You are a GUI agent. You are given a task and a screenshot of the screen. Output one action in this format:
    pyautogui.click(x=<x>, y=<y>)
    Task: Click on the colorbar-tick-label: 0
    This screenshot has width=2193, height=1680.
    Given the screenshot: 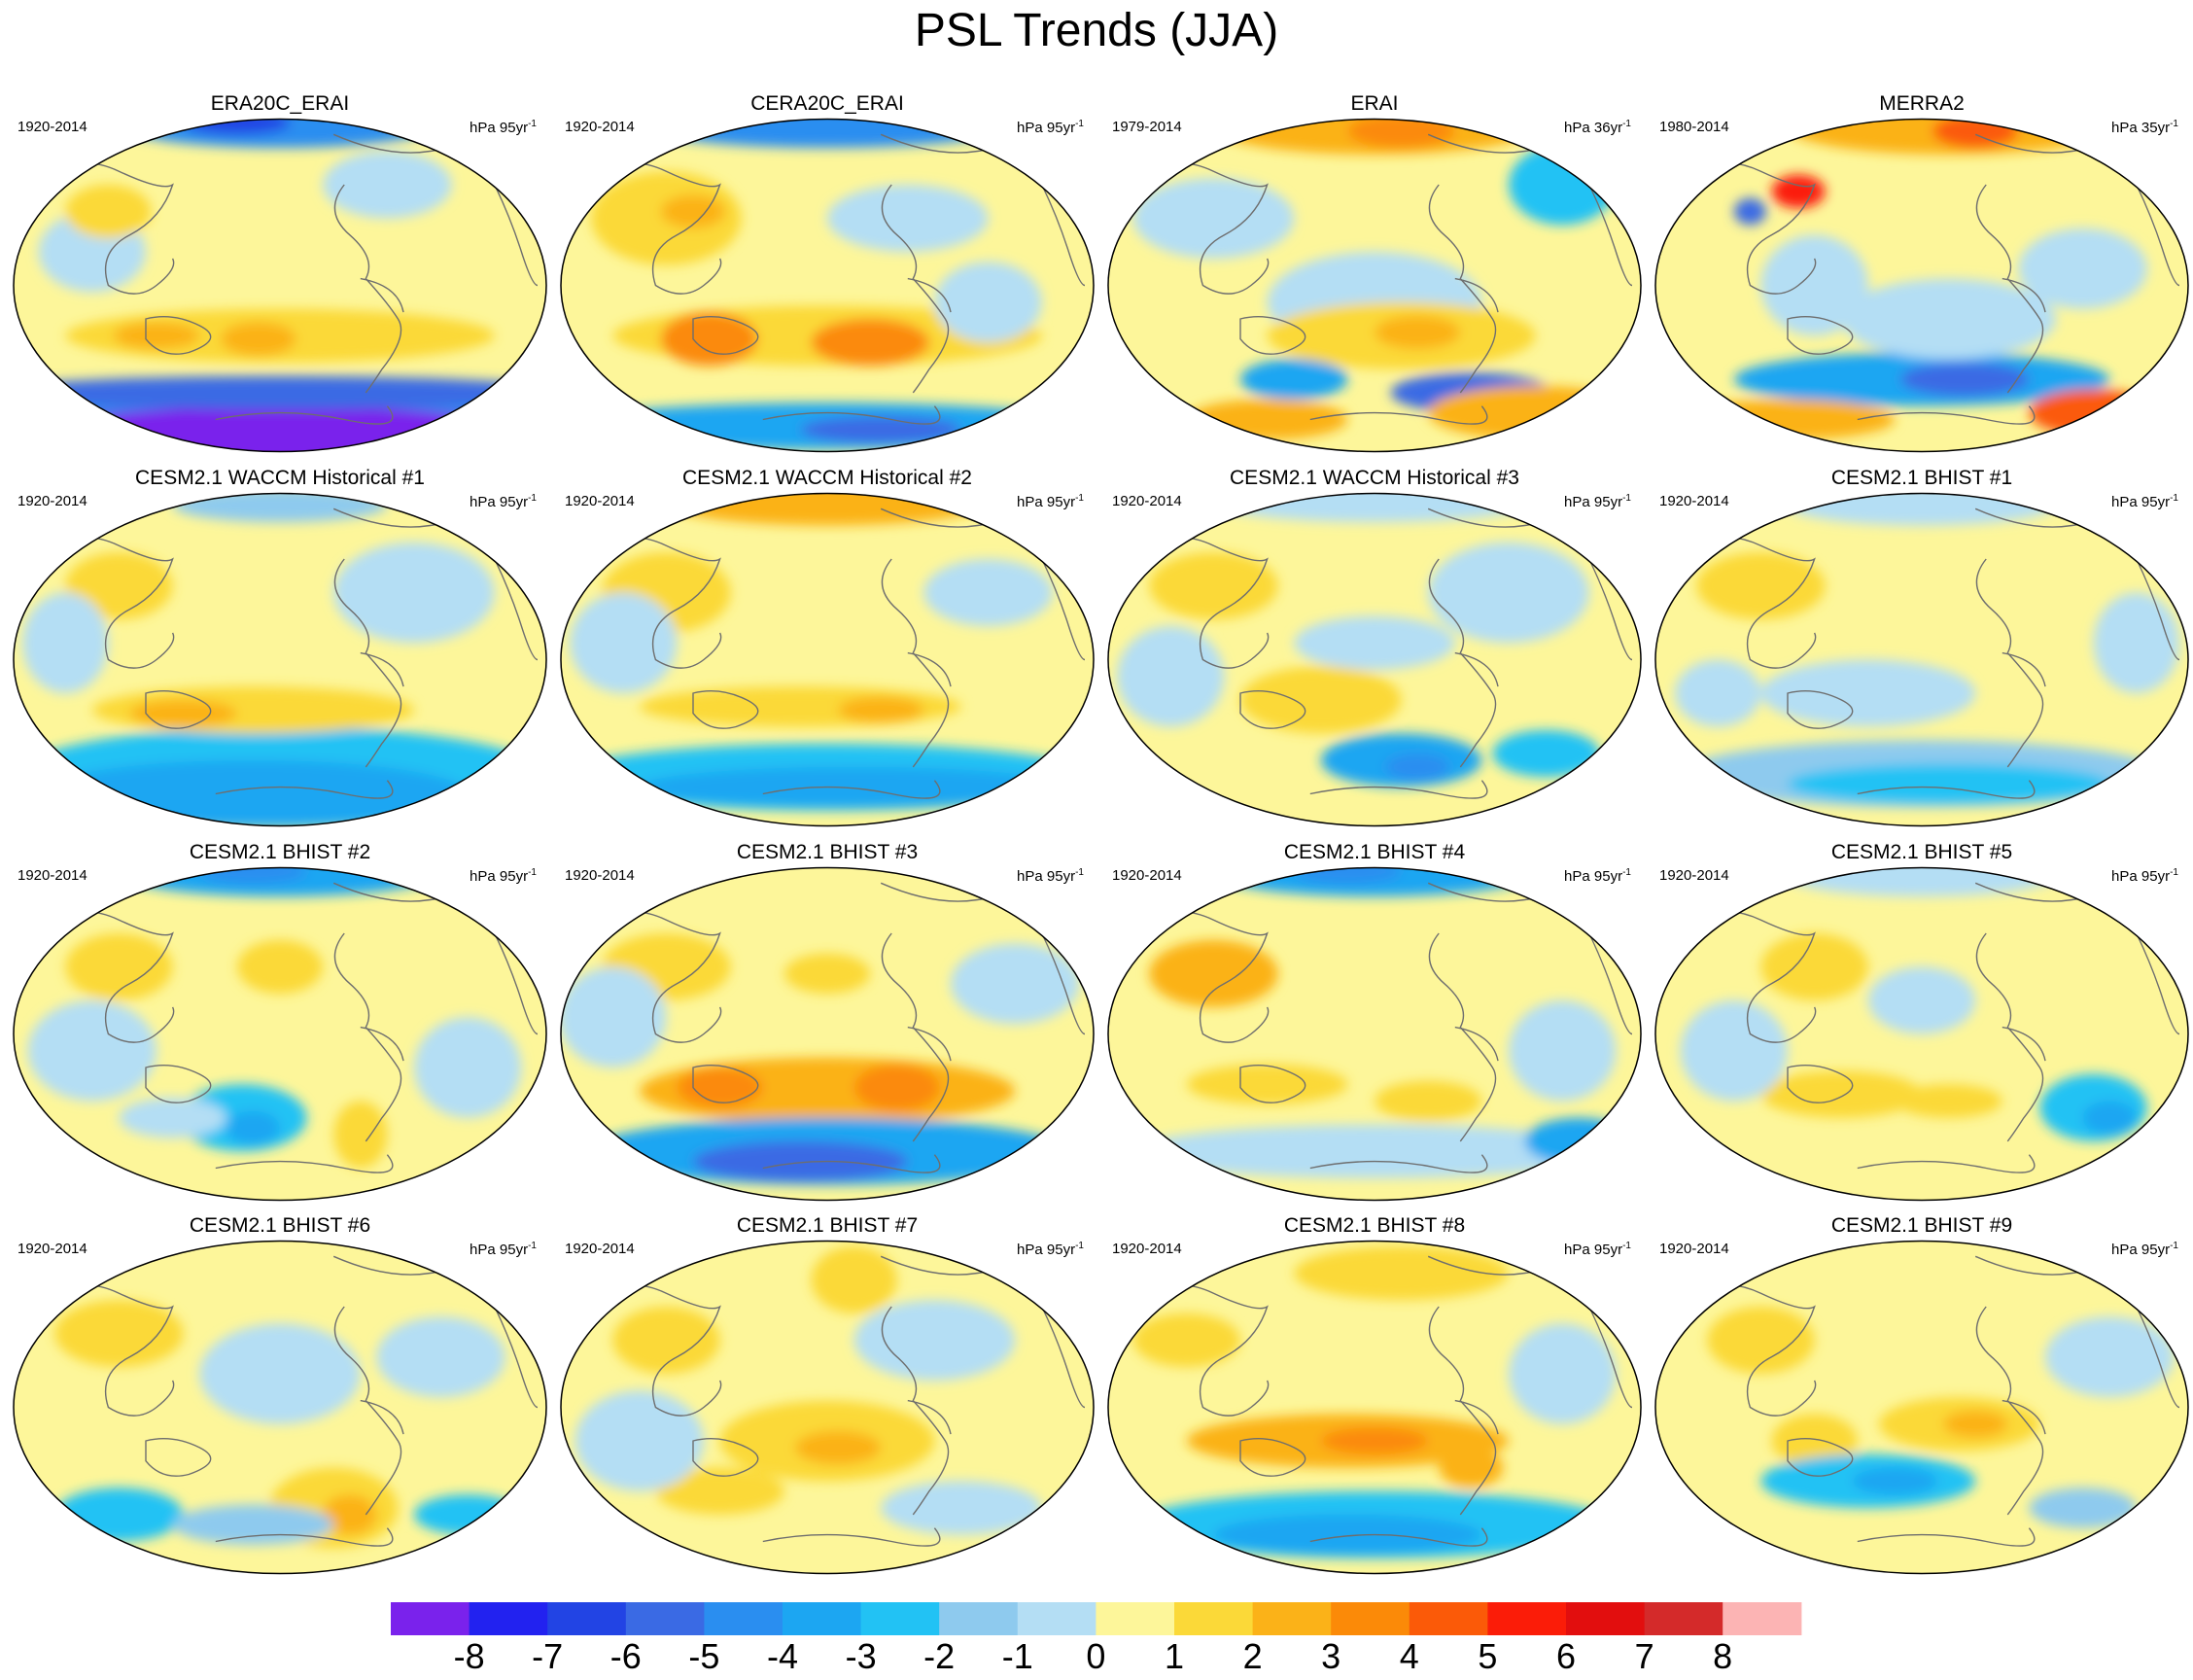 What is the action you would take?
    pyautogui.click(x=1096, y=1656)
    